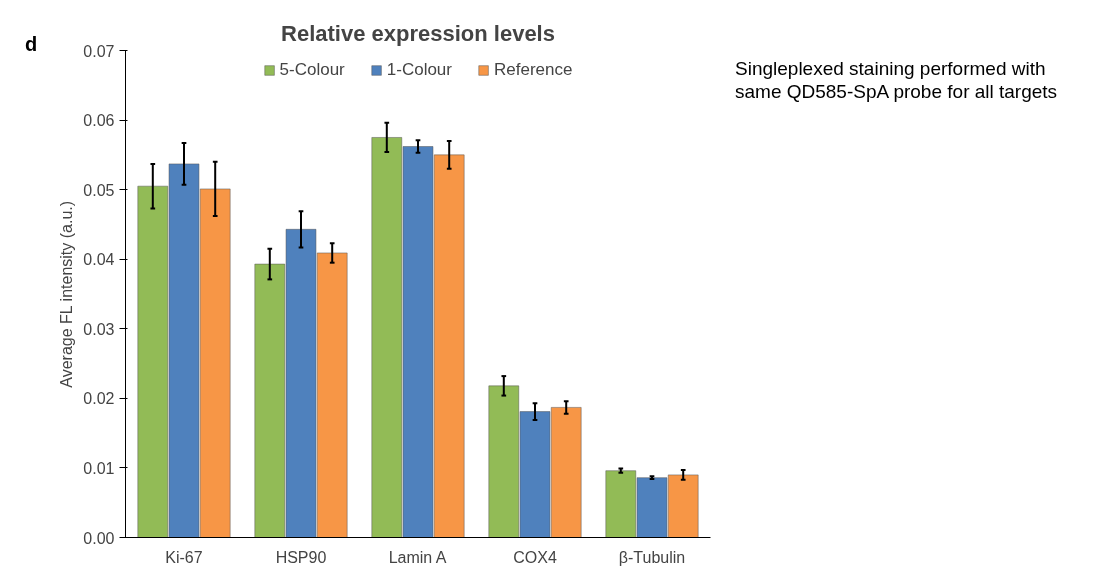 The height and width of the screenshot is (577, 1108). I want to click on y-axis-title: Average FL intensity (a.u.), so click(67, 294).